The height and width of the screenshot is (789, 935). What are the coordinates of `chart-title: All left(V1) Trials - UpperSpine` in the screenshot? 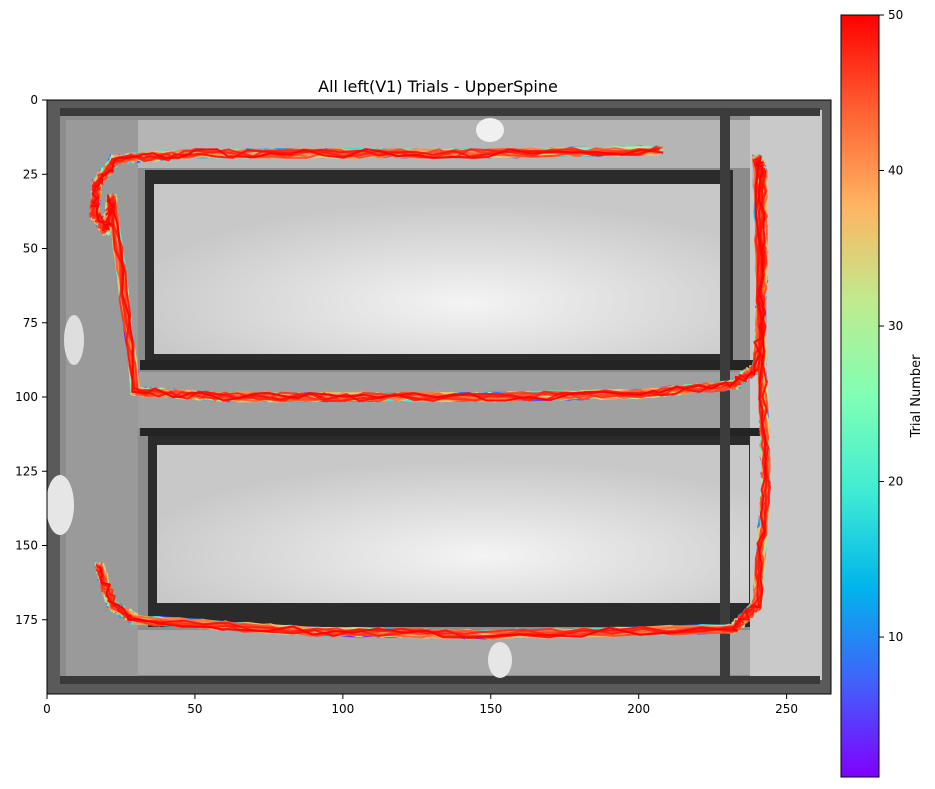 It's located at (438, 86).